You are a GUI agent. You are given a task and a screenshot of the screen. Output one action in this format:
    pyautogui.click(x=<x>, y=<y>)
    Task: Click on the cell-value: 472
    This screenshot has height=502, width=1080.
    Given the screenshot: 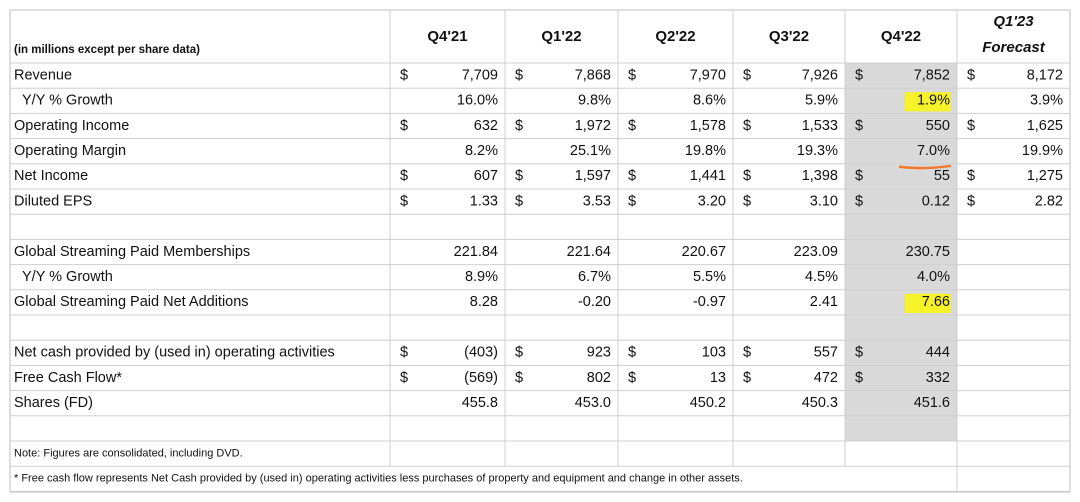 What is the action you would take?
    pyautogui.click(x=826, y=378)
    